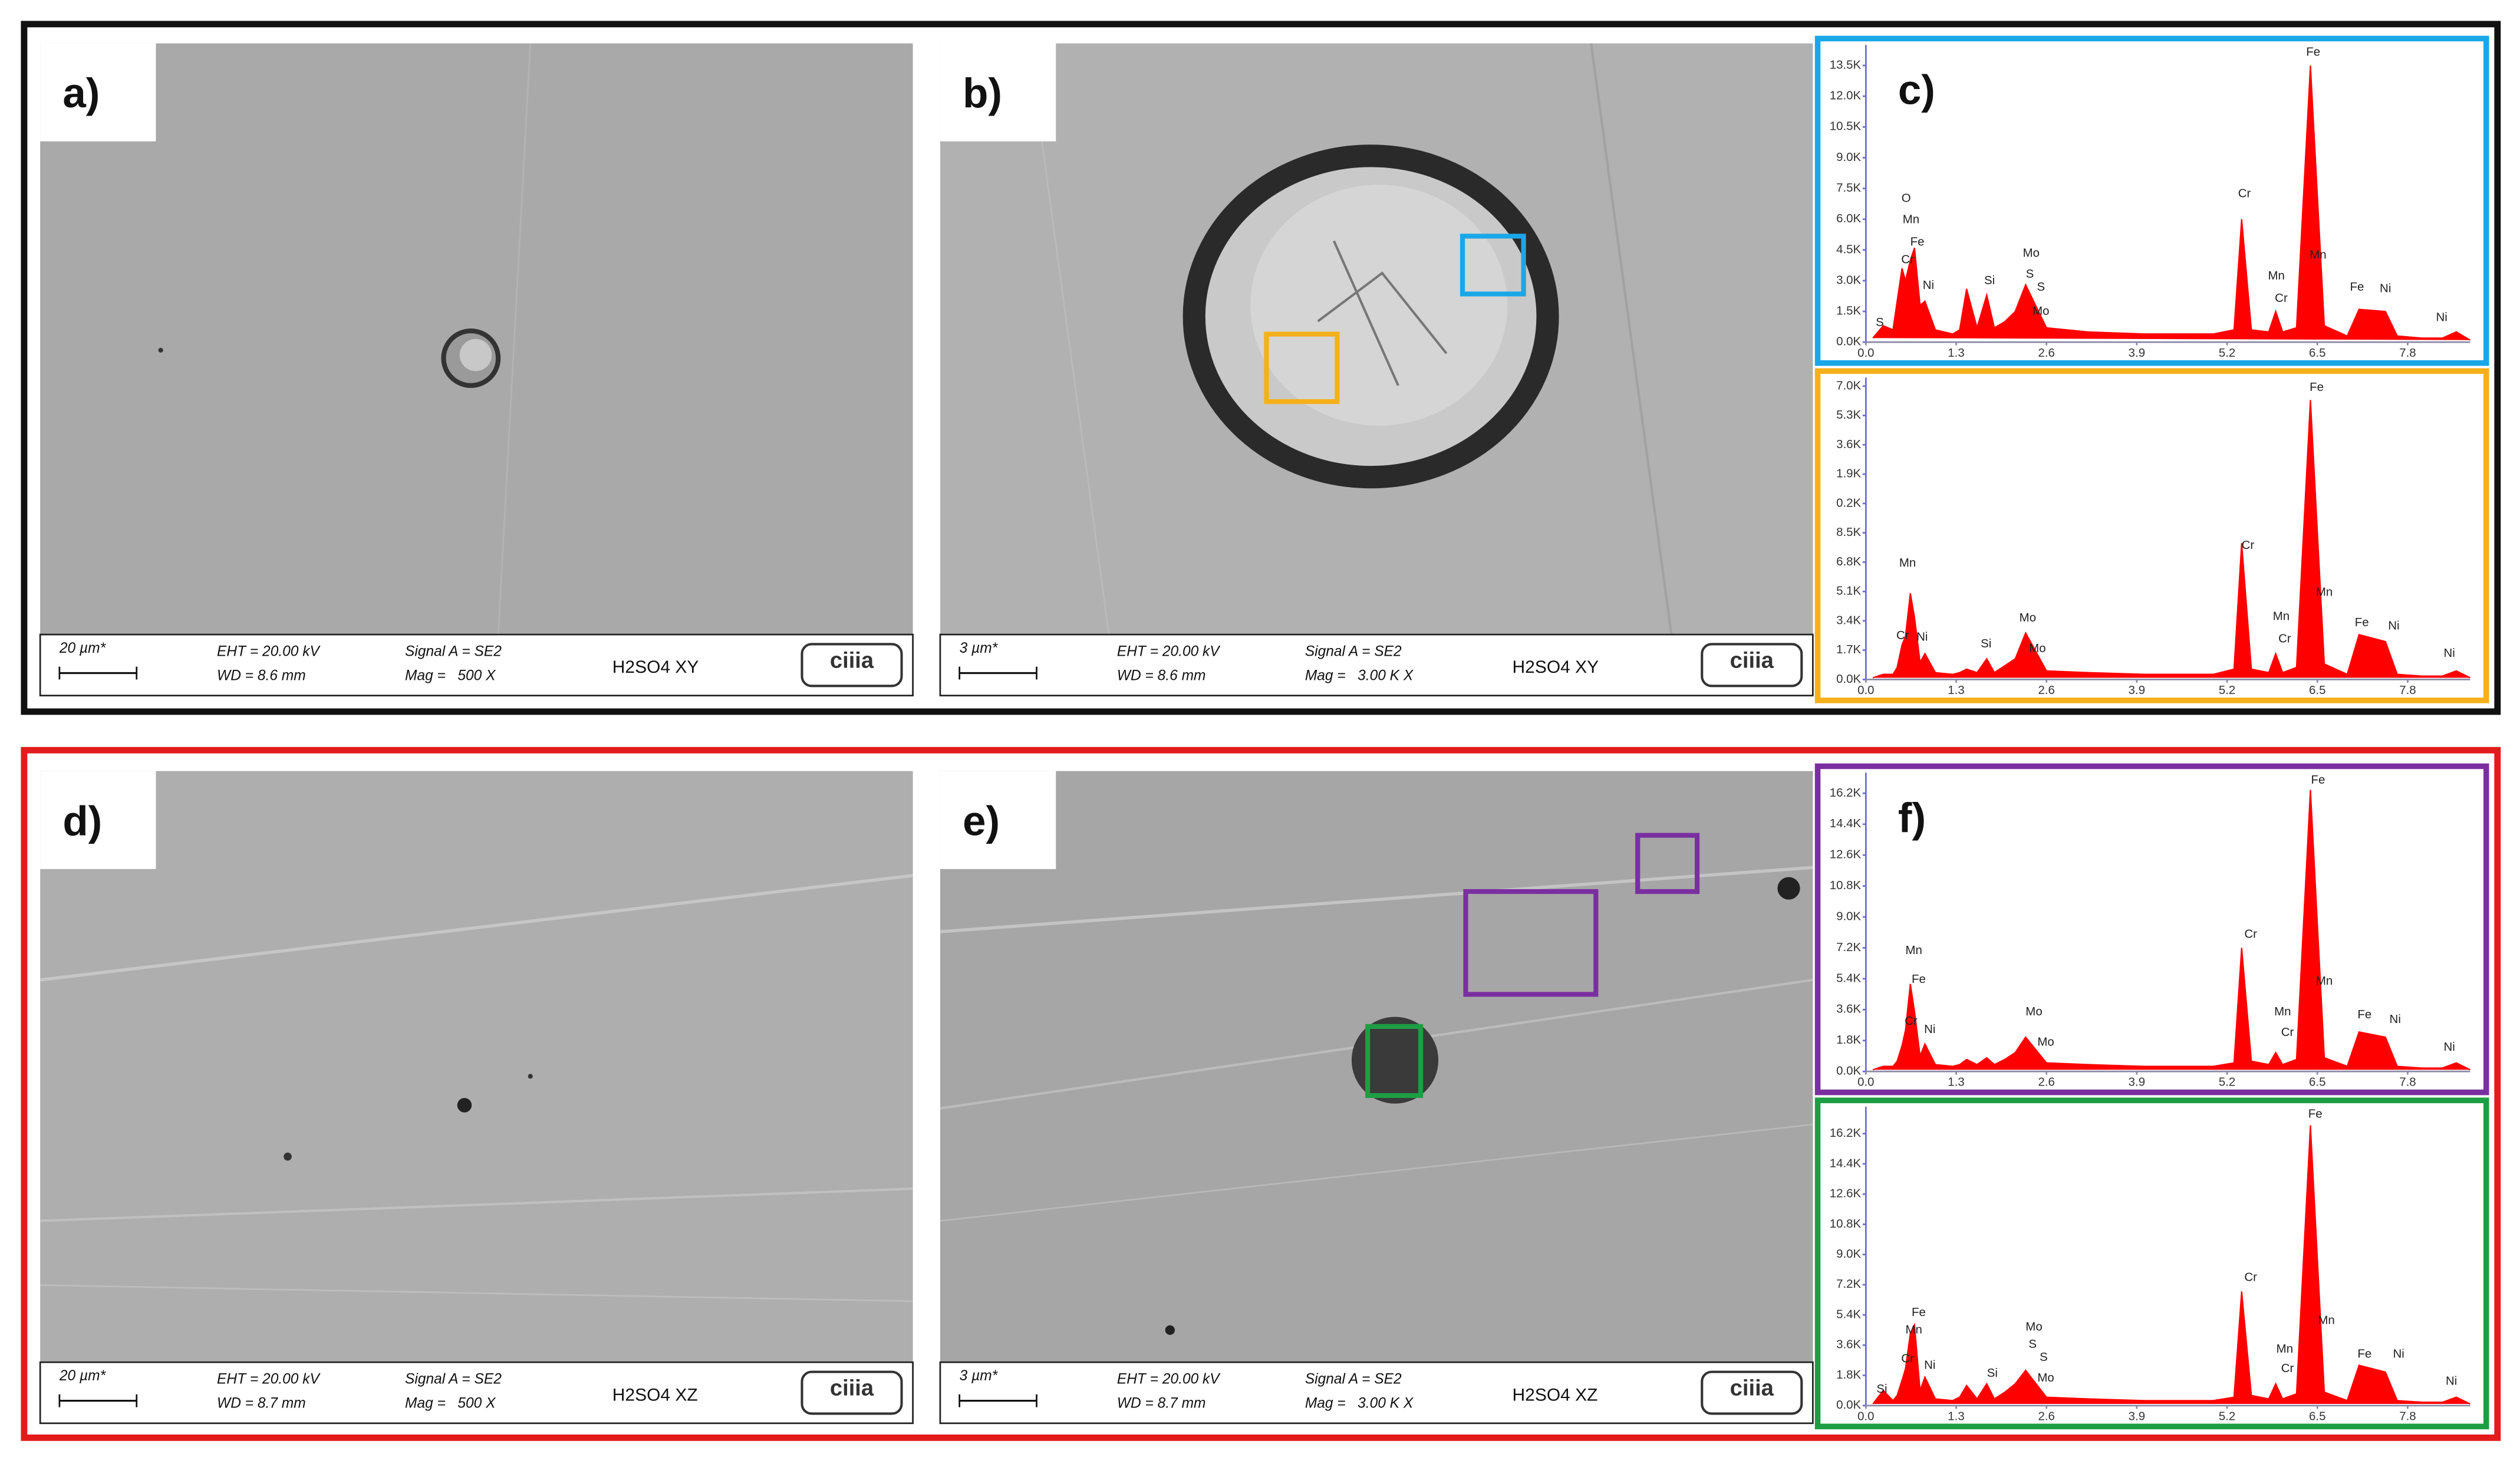 The width and height of the screenshot is (2520, 1457). Describe the element at coordinates (982, 93) in the screenshot. I see `panel-label: b)` at that location.